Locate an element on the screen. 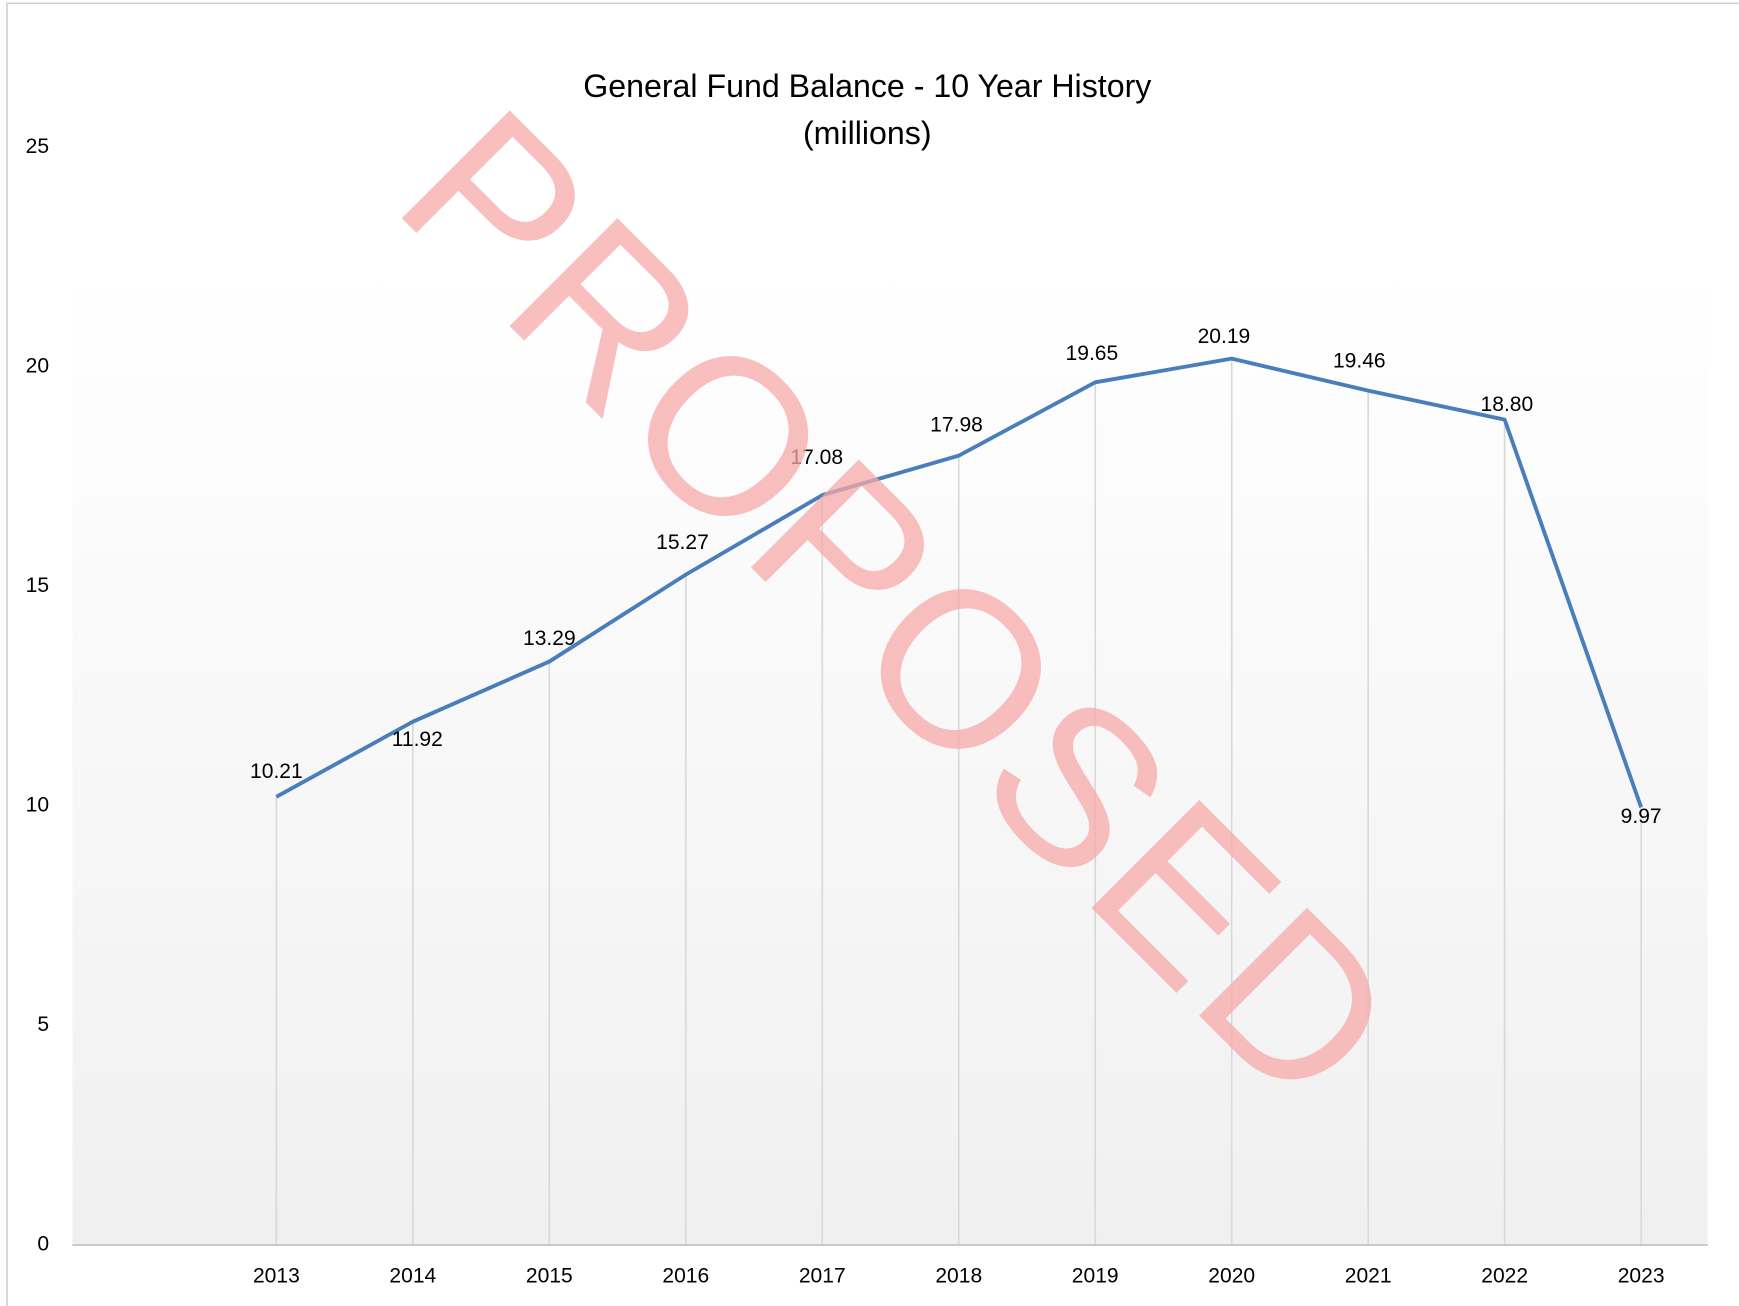 The image size is (1739, 1306). x-tick-label: 2018 is located at coordinates (958, 1276).